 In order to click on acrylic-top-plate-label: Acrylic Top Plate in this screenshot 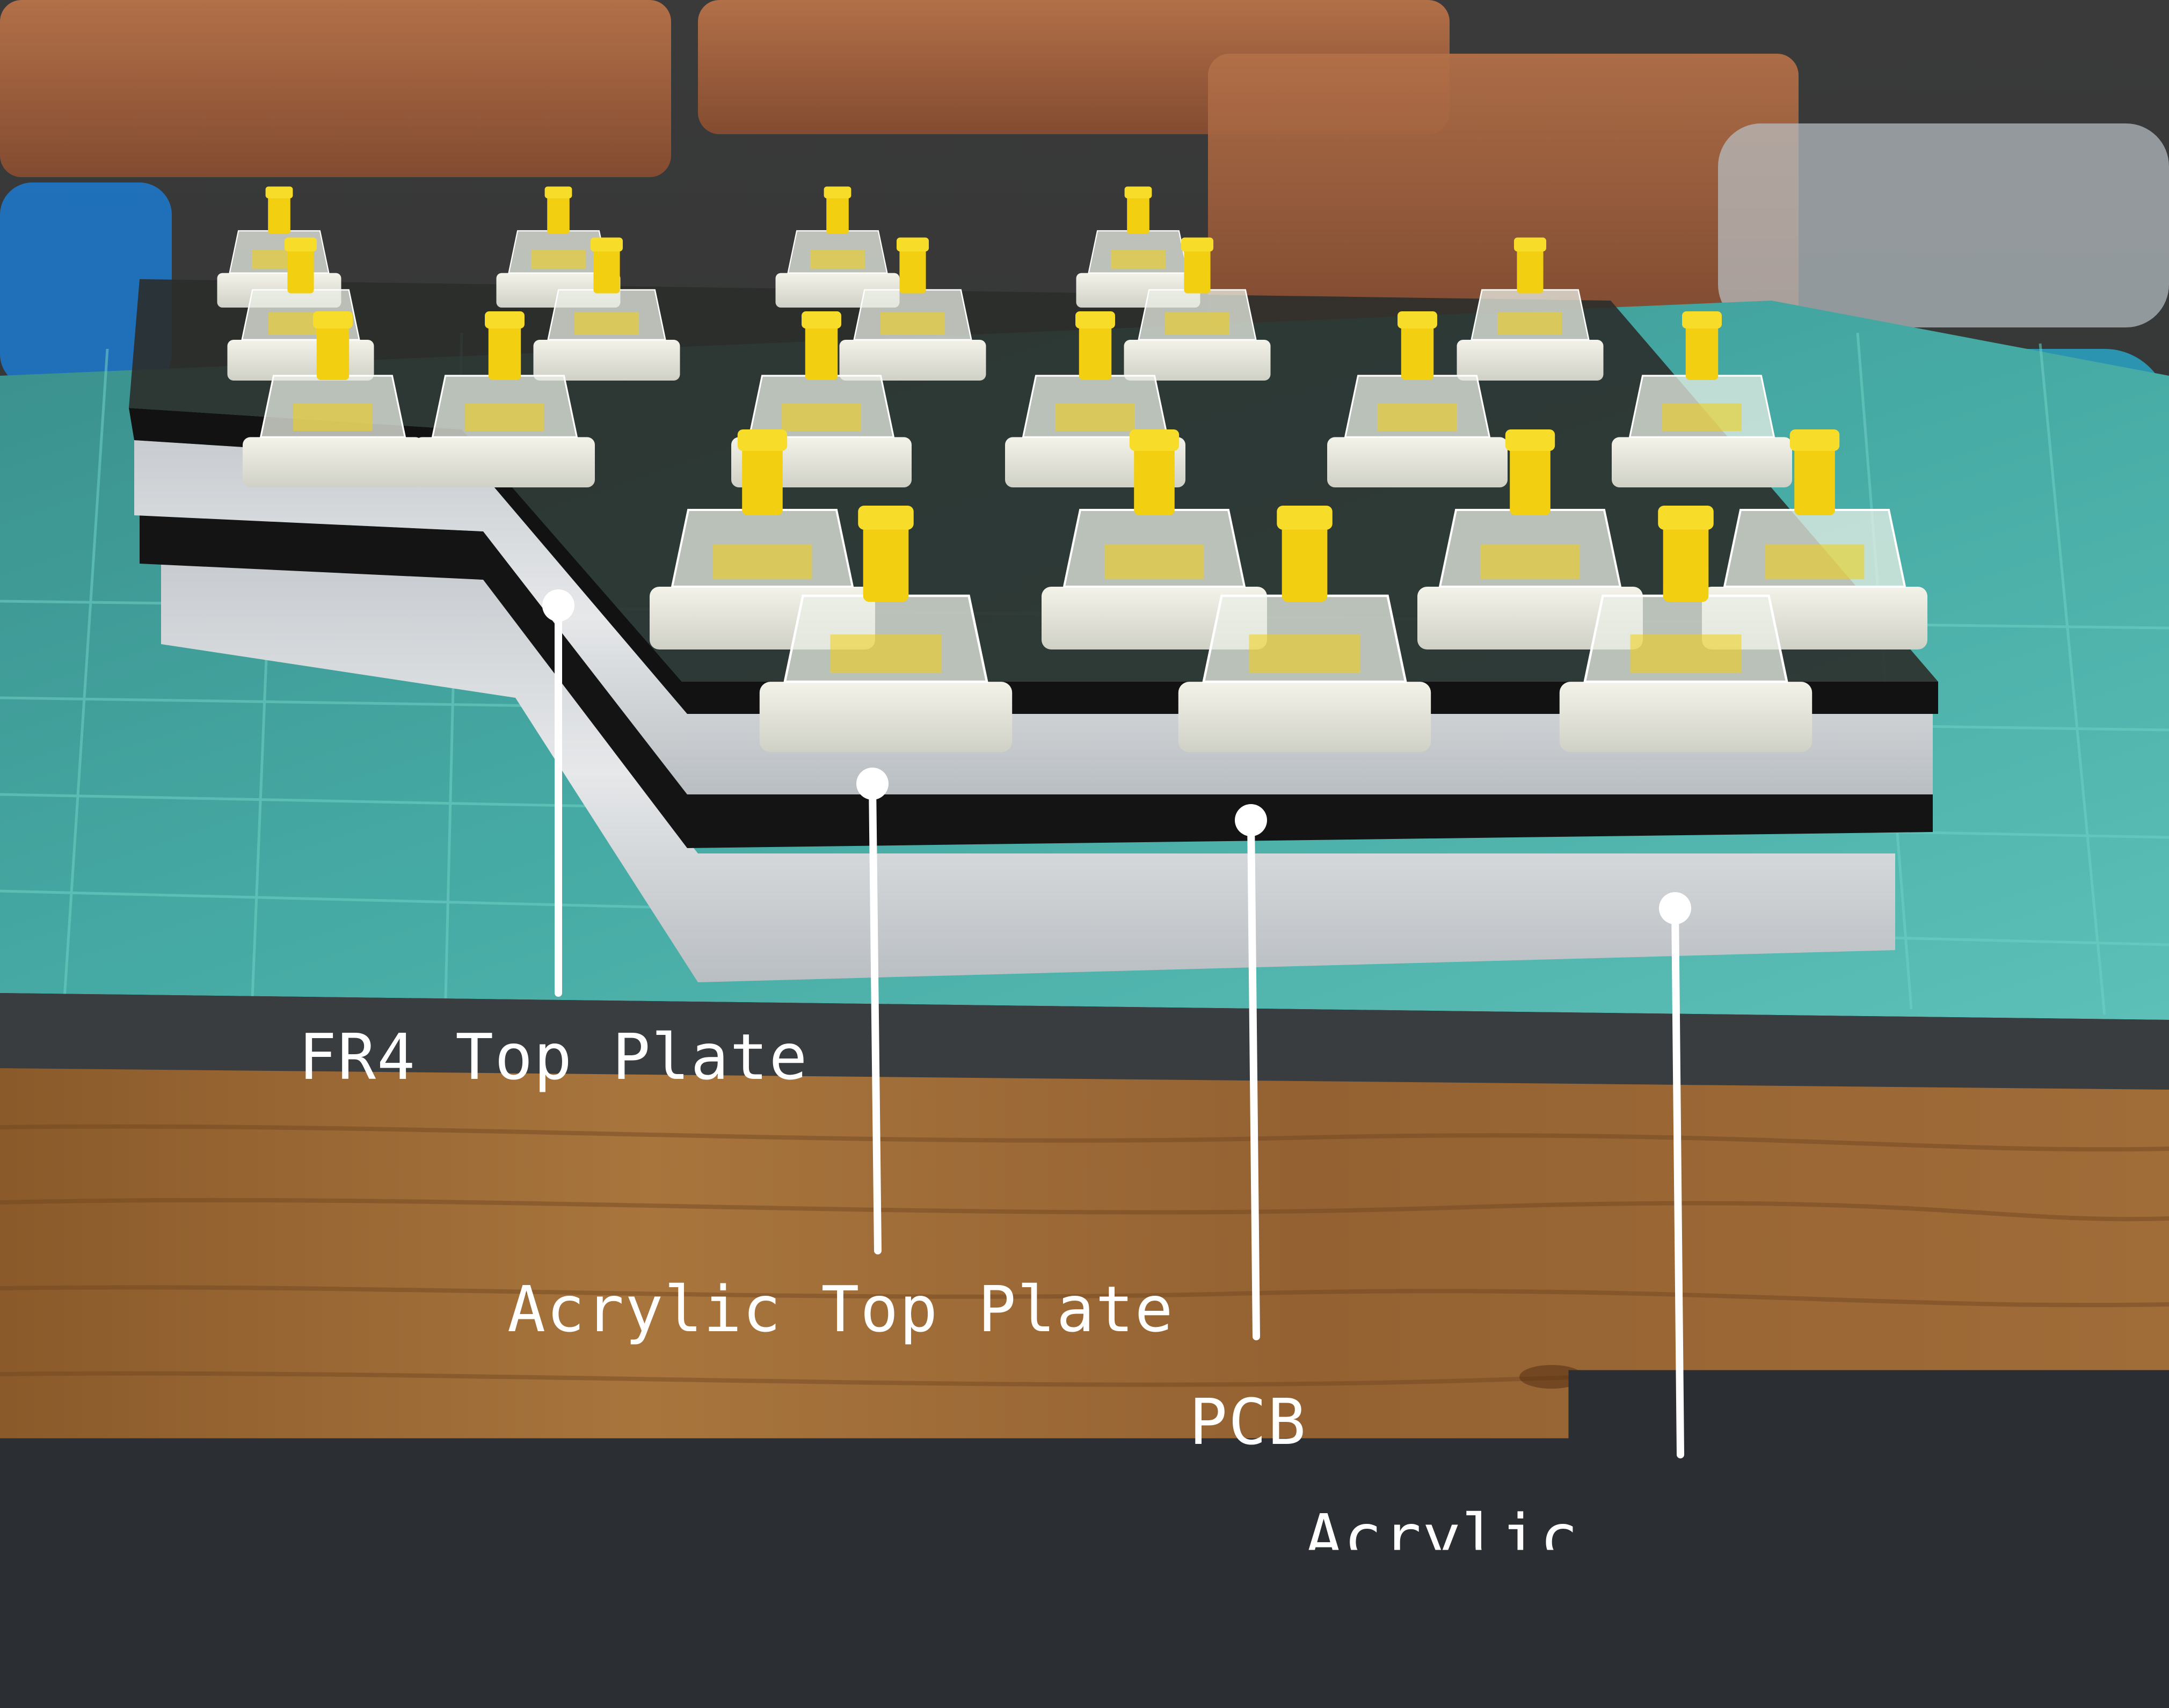, I will do `click(841, 1309)`.